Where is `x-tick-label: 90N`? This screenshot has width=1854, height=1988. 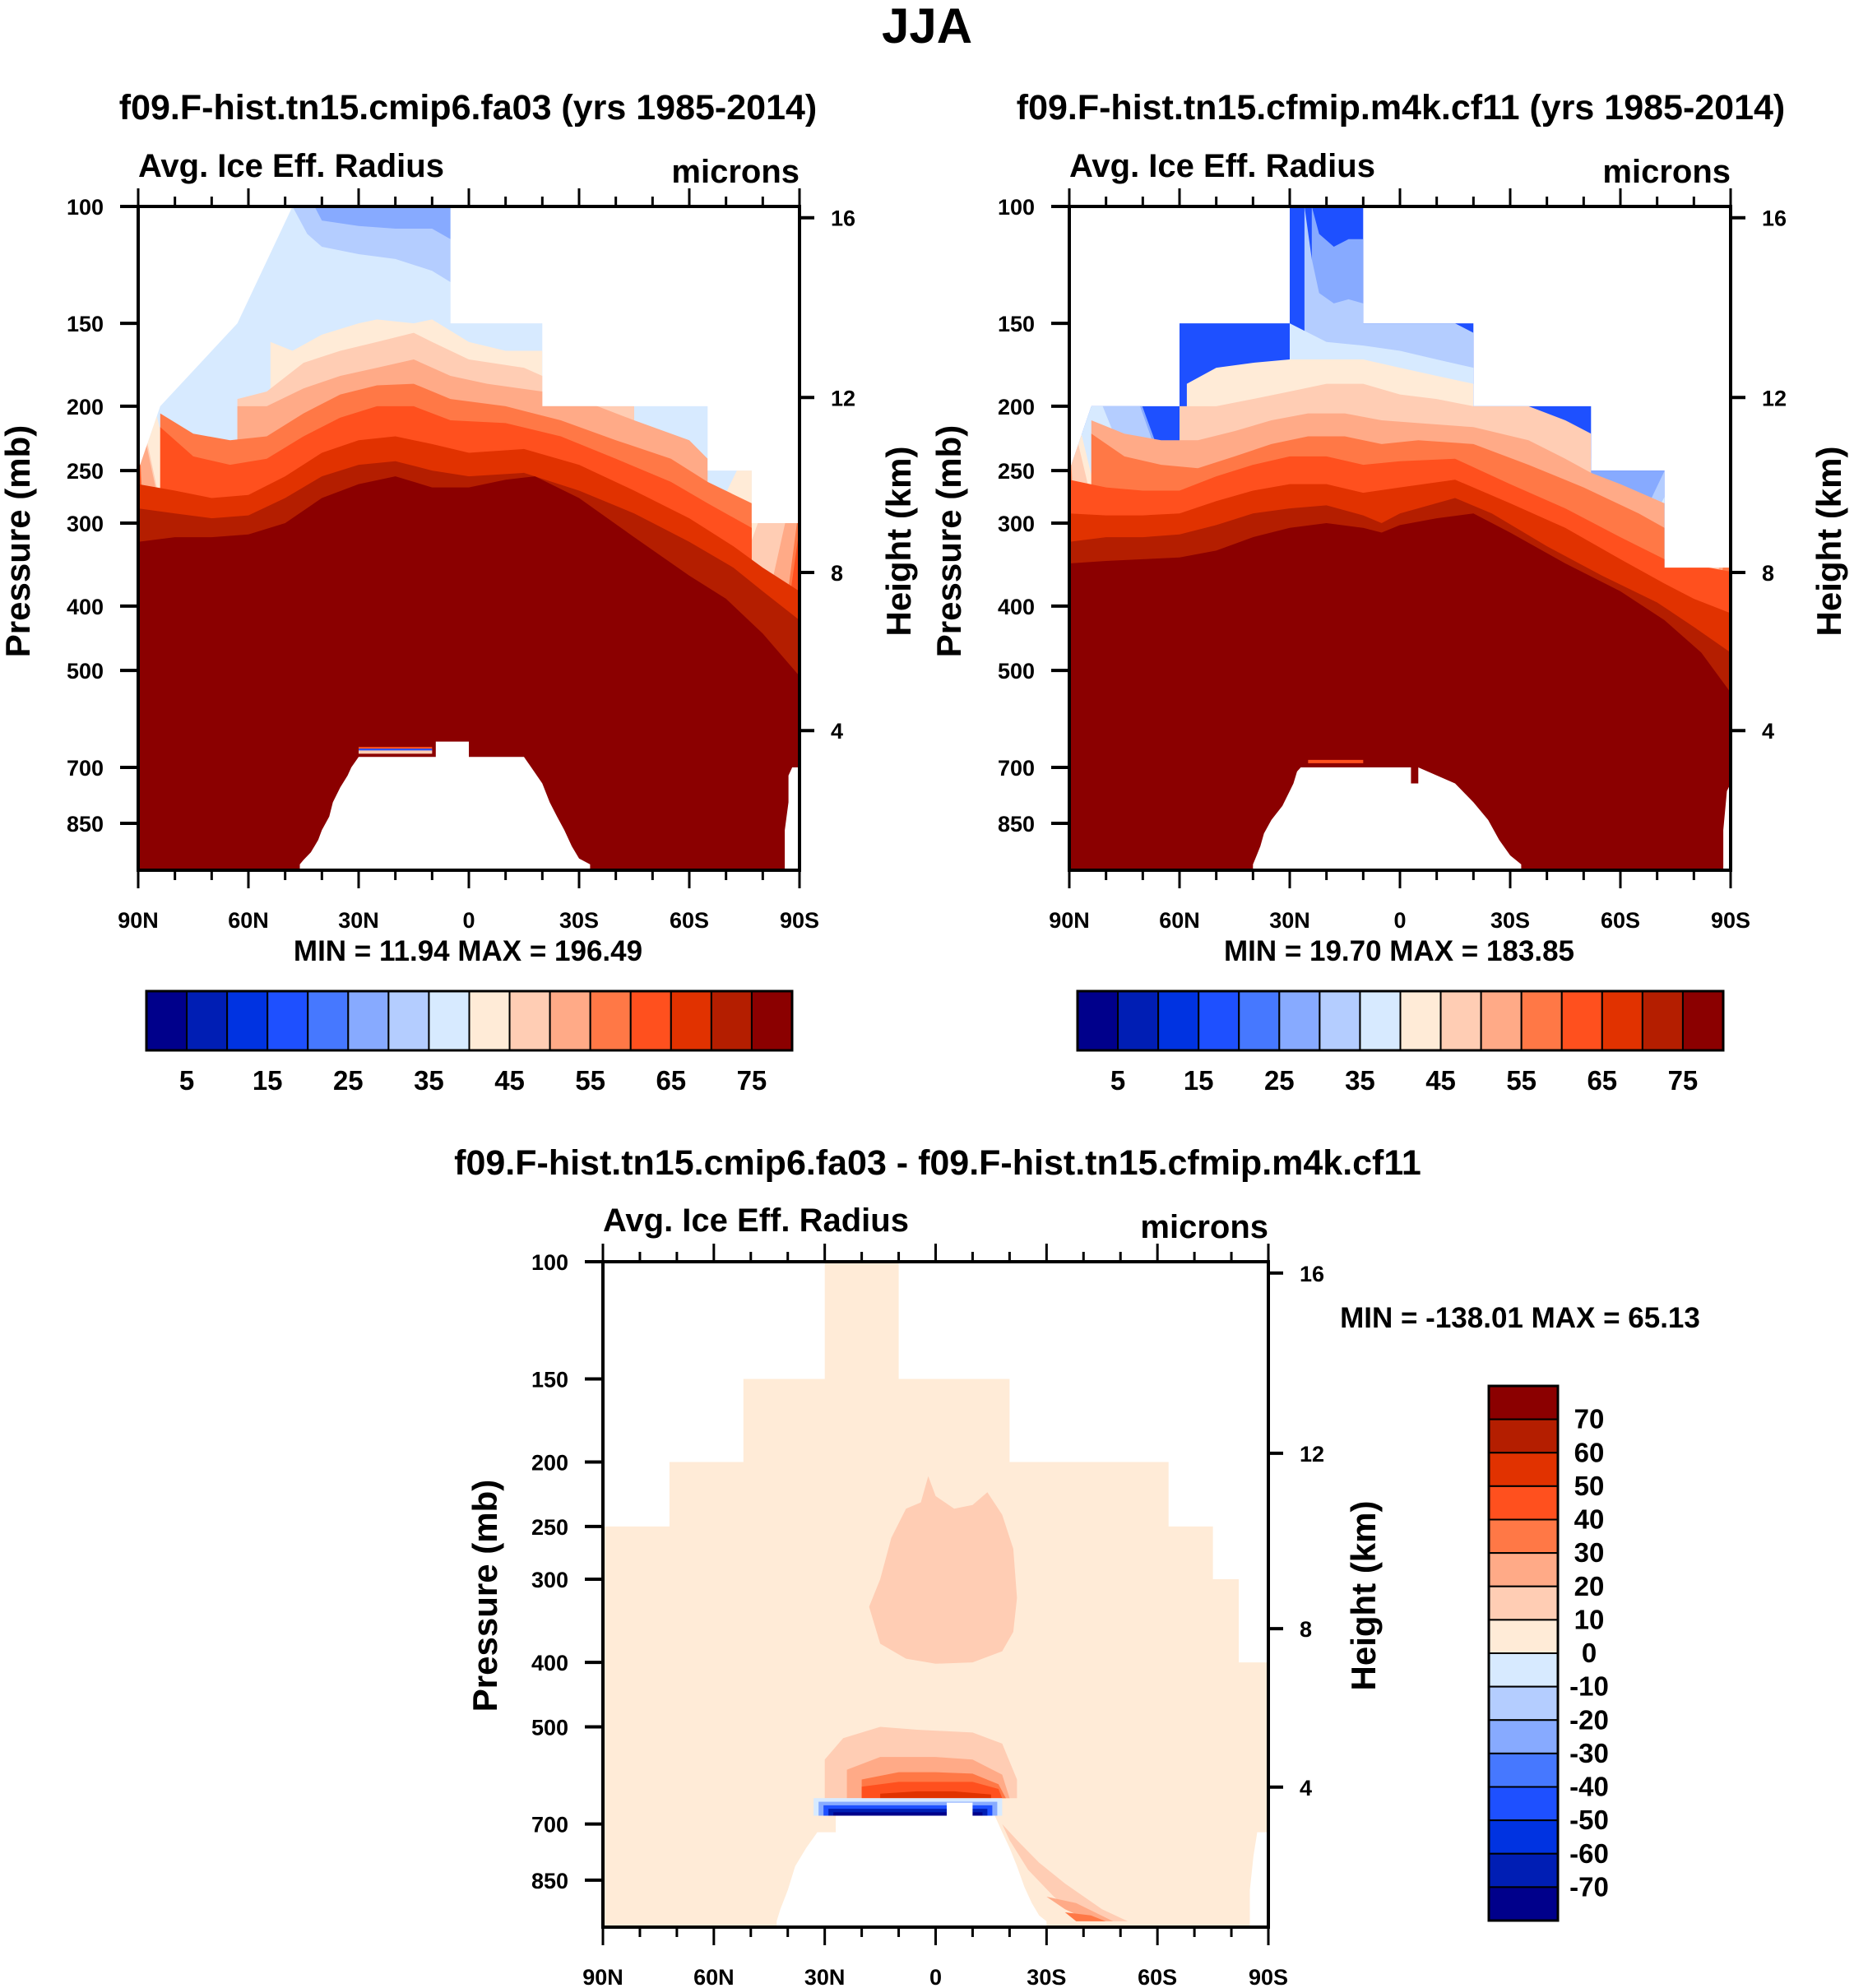
x-tick-label: 90N is located at coordinates (1069, 920).